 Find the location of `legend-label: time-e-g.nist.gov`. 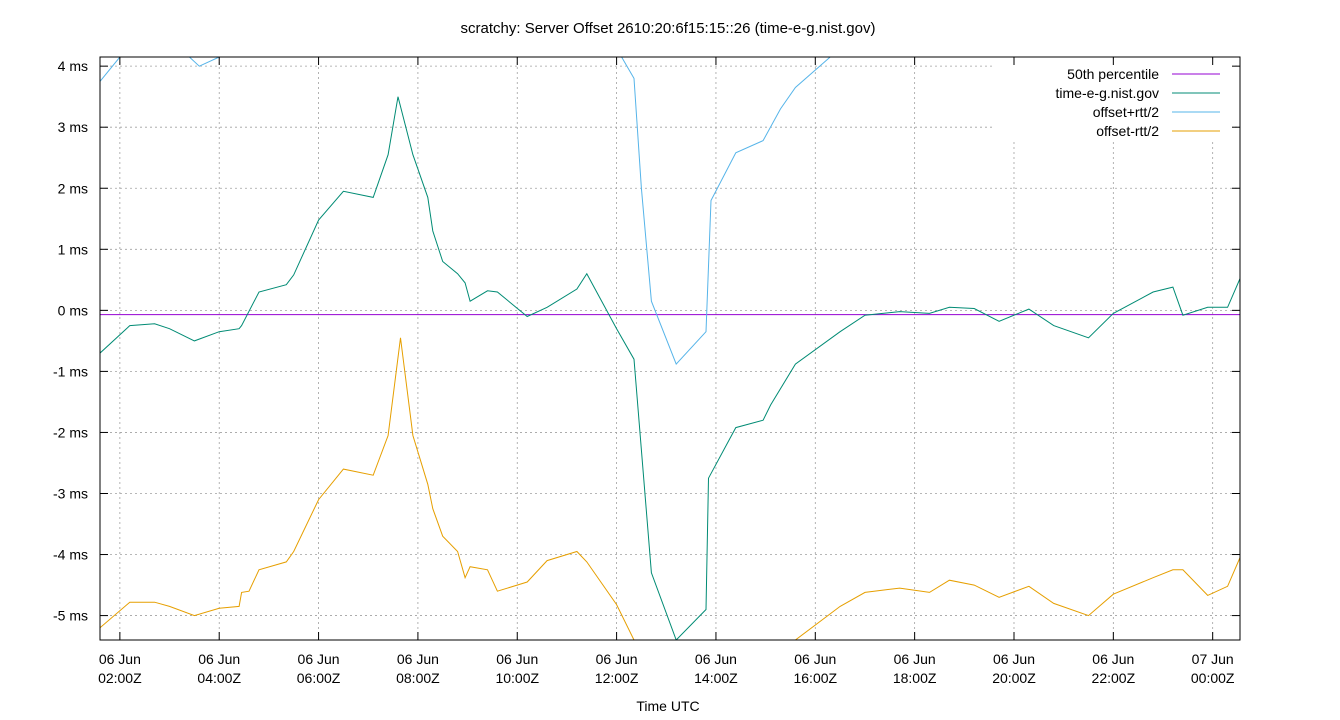

legend-label: time-e-g.nist.gov is located at coordinates (1107, 93).